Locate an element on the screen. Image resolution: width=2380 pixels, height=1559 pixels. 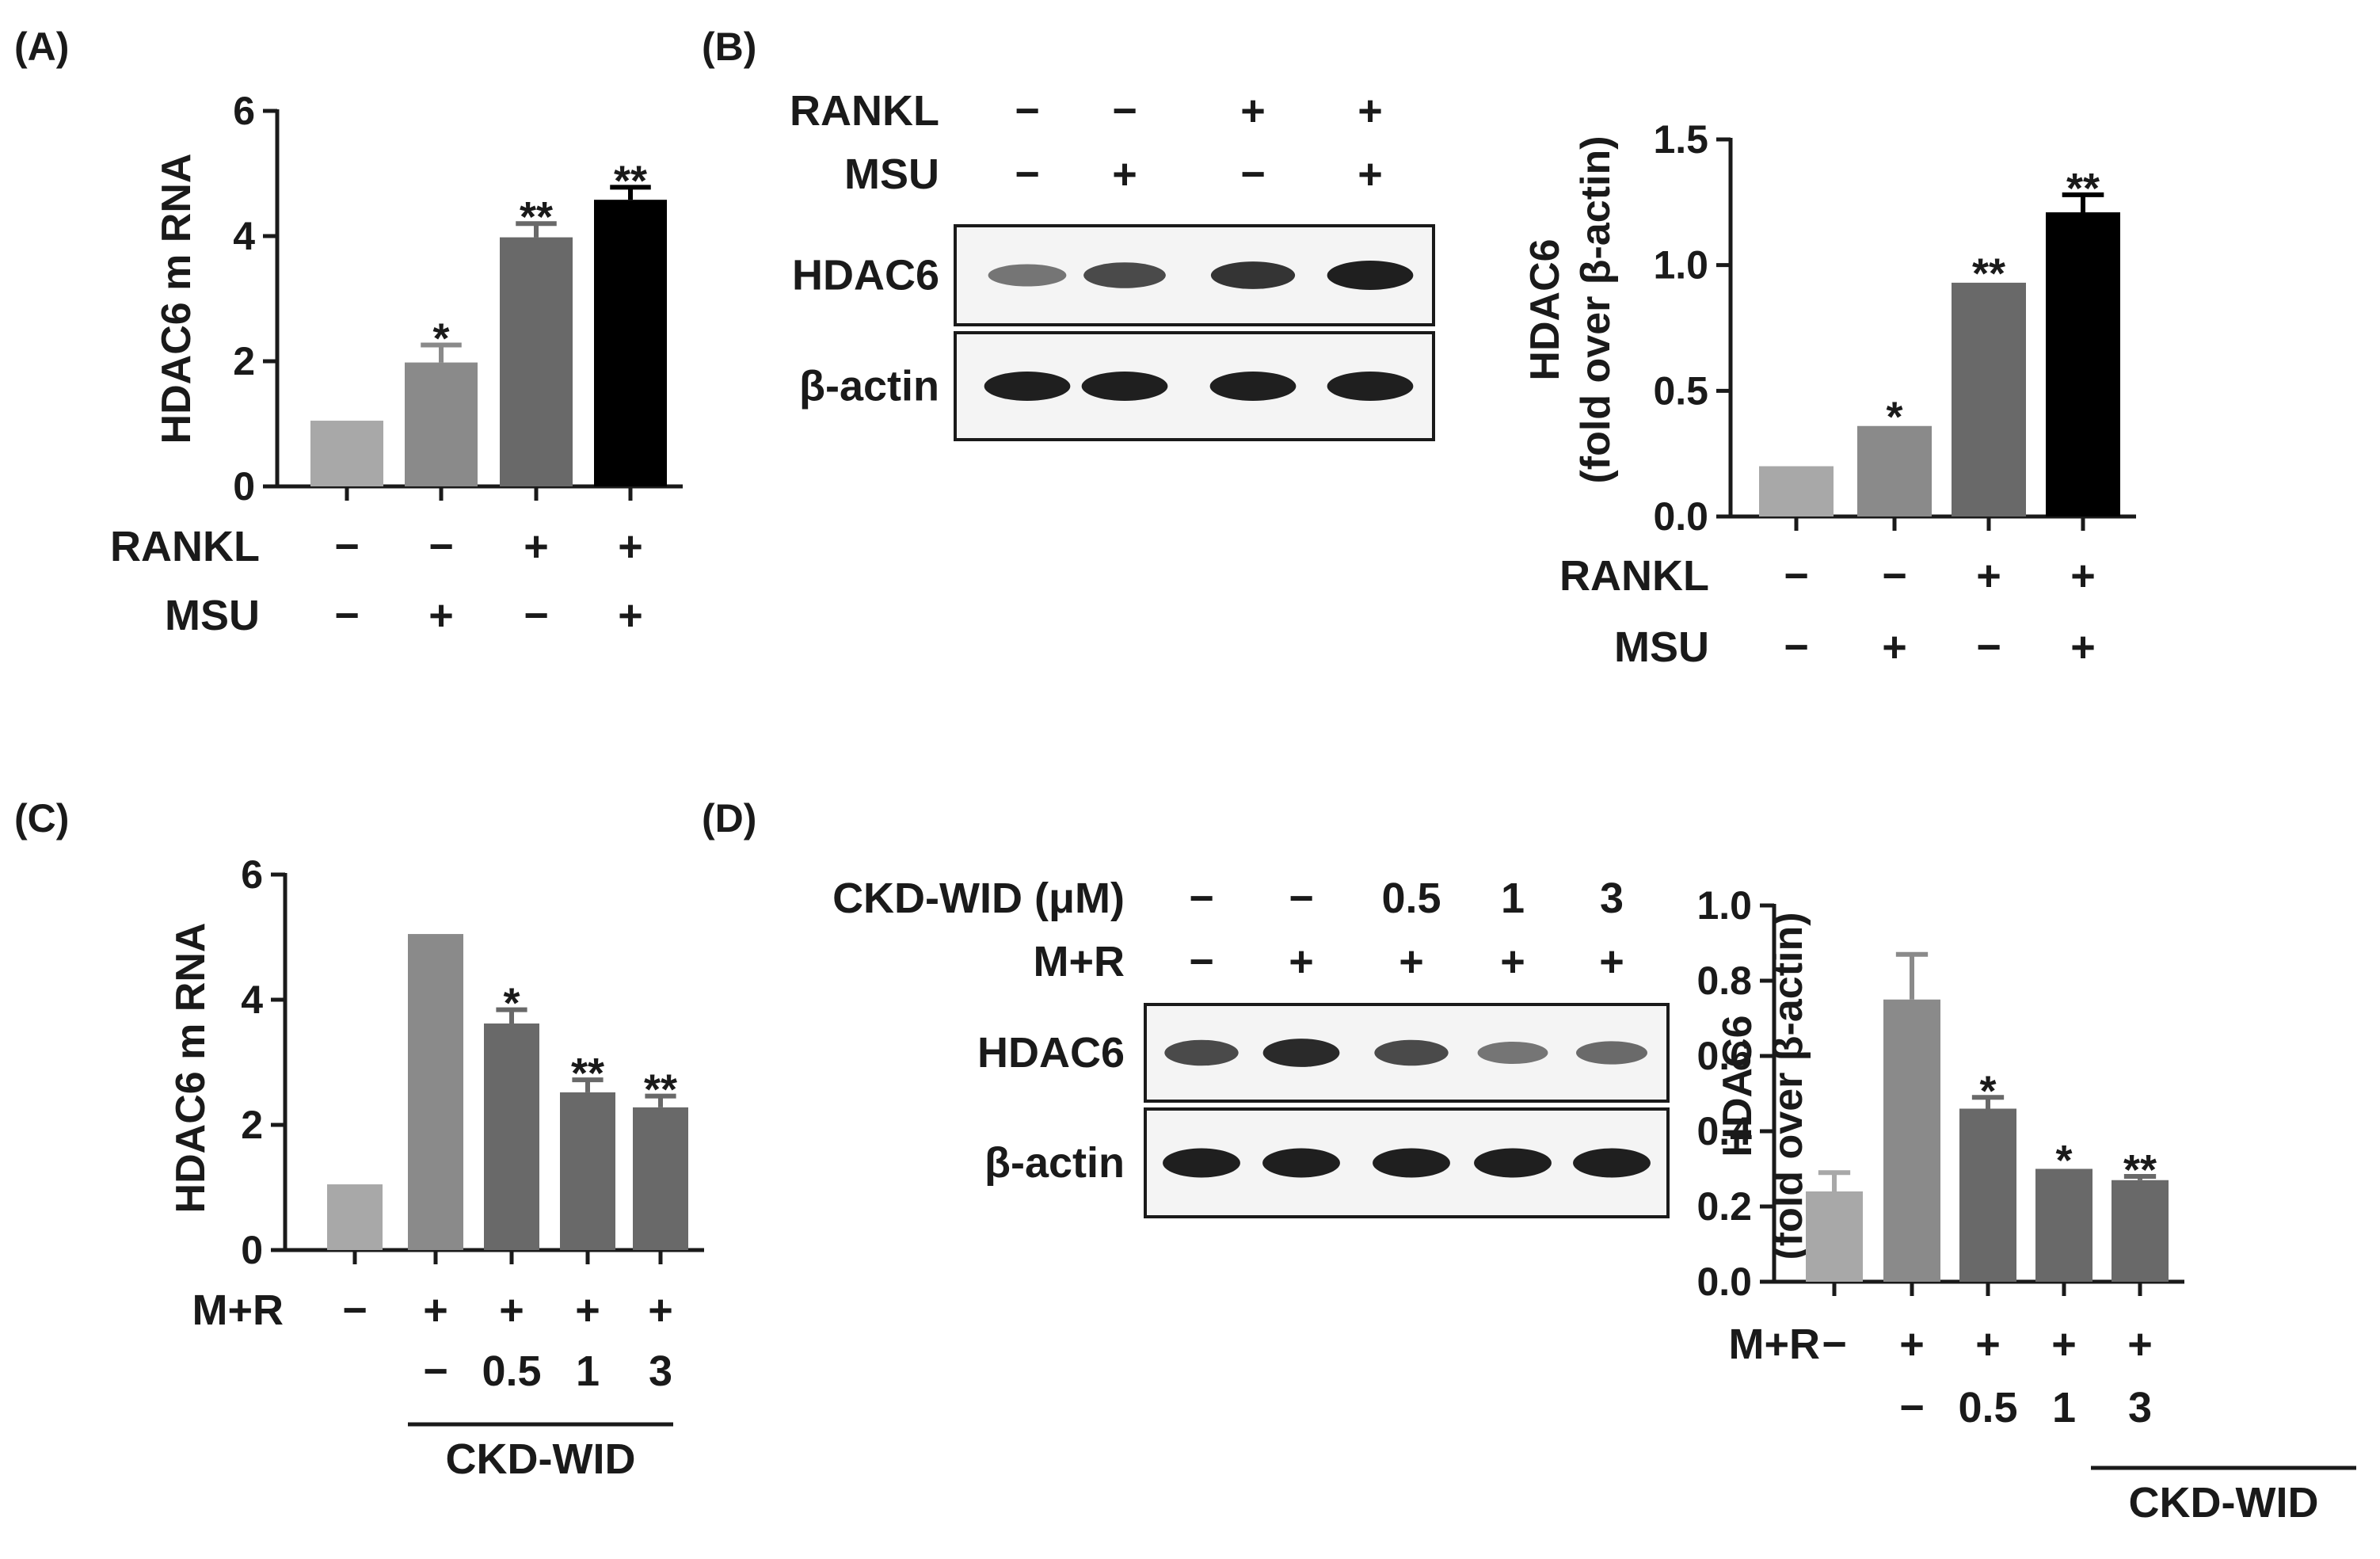
panel-label-d: (D) is located at coordinates (729, 818).